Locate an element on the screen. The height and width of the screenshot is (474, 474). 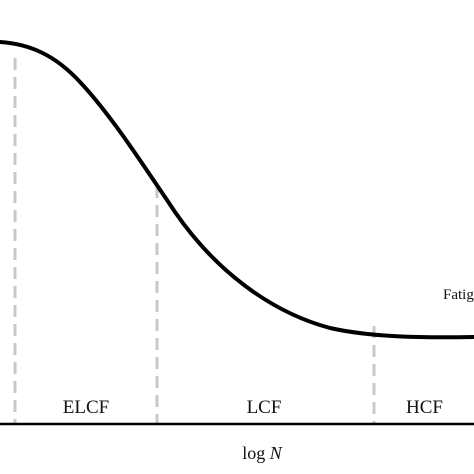
x-axis-label-variable: N is located at coordinates (276, 453).